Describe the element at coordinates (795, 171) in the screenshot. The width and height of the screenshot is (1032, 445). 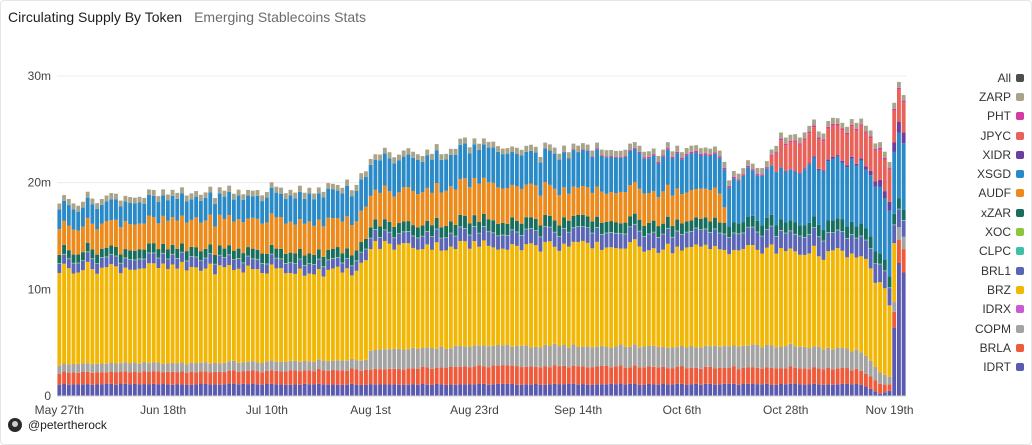
I see `bar-segment-xidr` at that location.